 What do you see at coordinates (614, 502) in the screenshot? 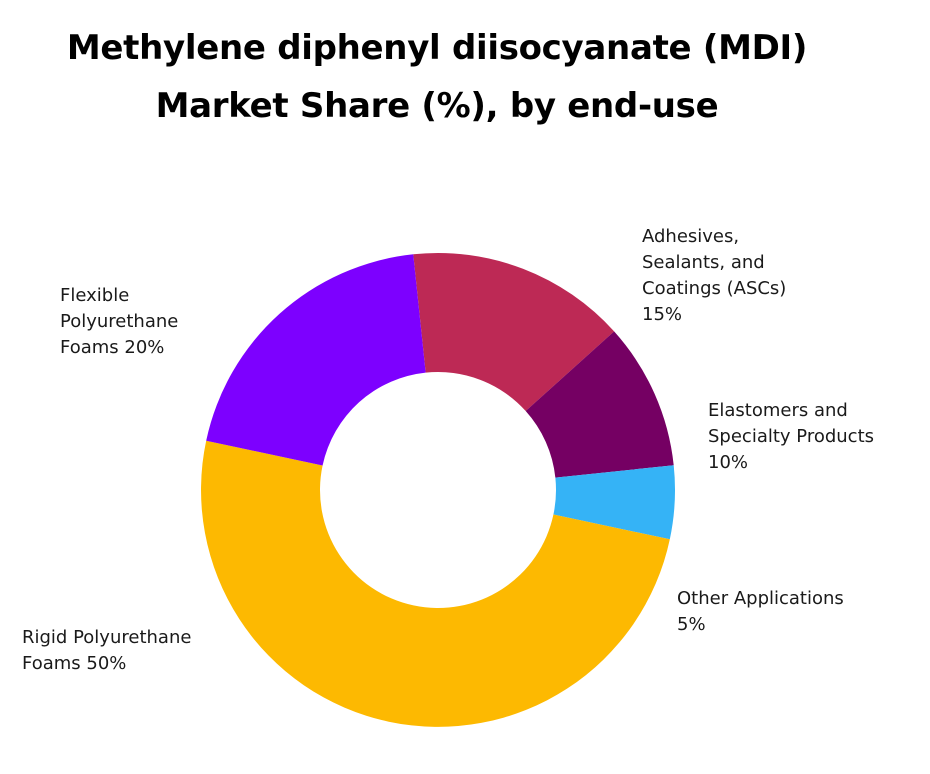
I see `slice-other-applications` at bounding box center [614, 502].